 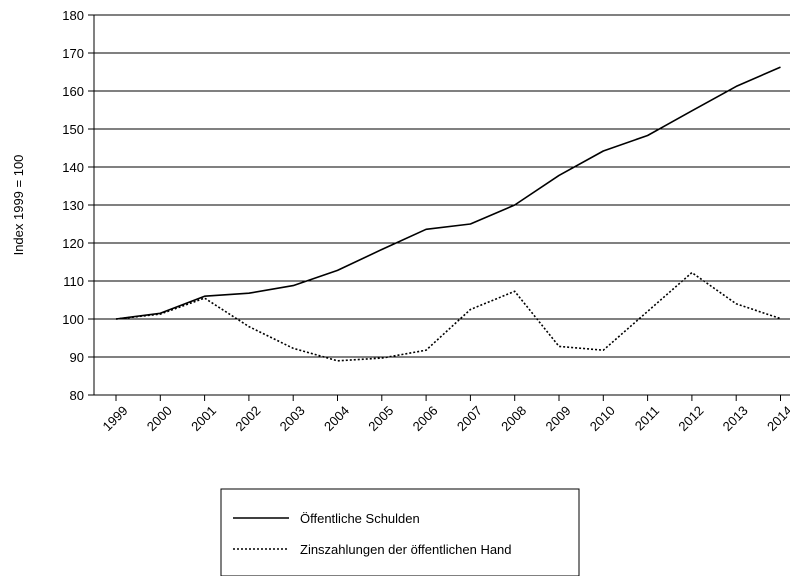 What do you see at coordinates (425, 418) in the screenshot?
I see `x-tick-label: 2006` at bounding box center [425, 418].